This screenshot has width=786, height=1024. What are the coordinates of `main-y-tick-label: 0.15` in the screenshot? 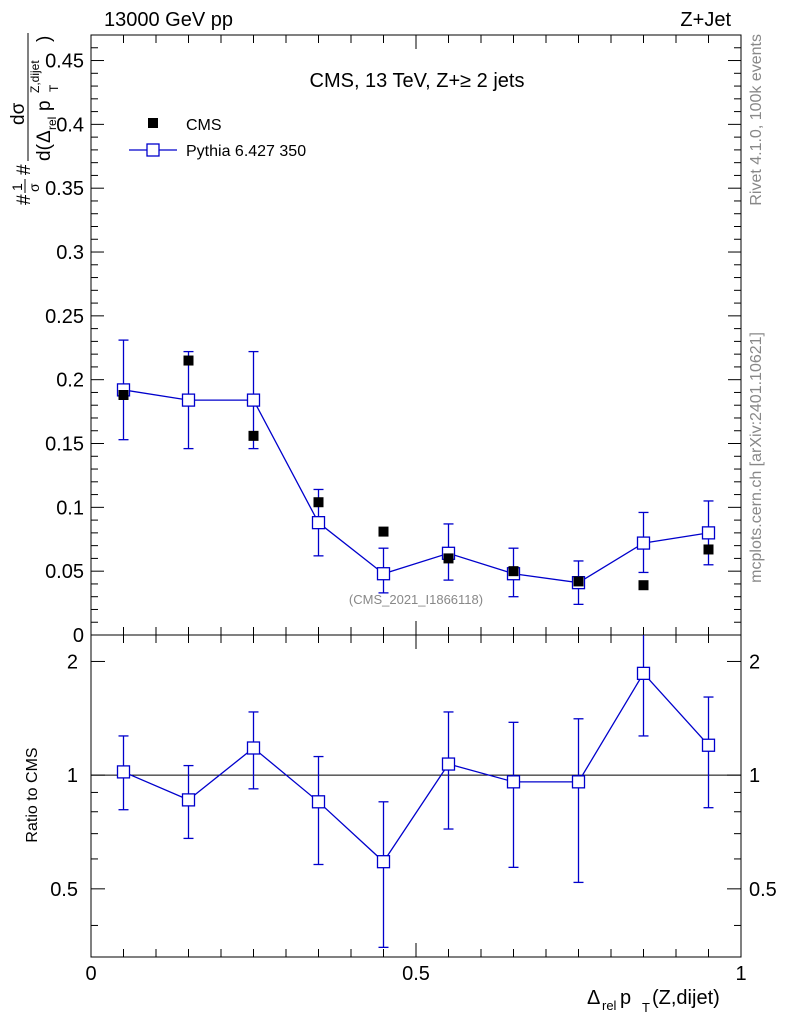 It's located at (64, 445).